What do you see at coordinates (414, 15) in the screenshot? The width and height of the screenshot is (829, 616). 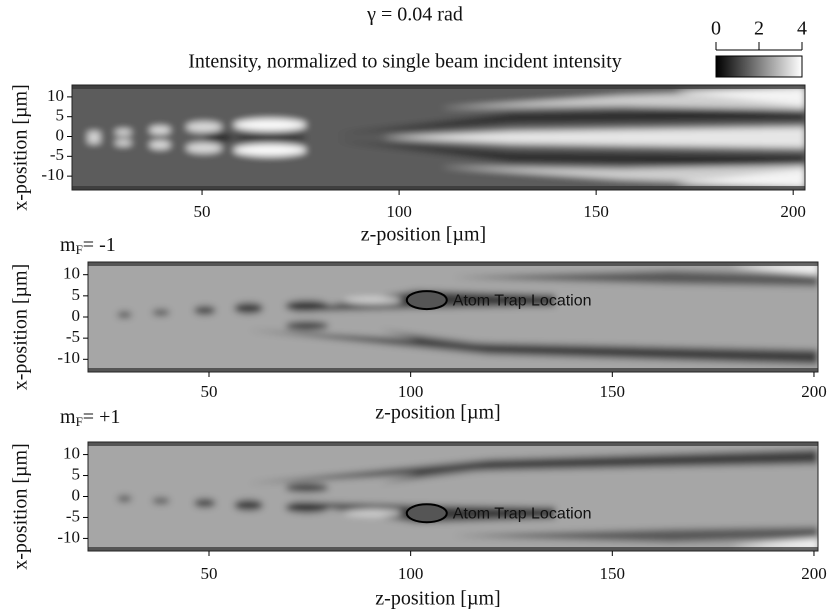 I see `figure-title: γ = 0.04 rad` at bounding box center [414, 15].